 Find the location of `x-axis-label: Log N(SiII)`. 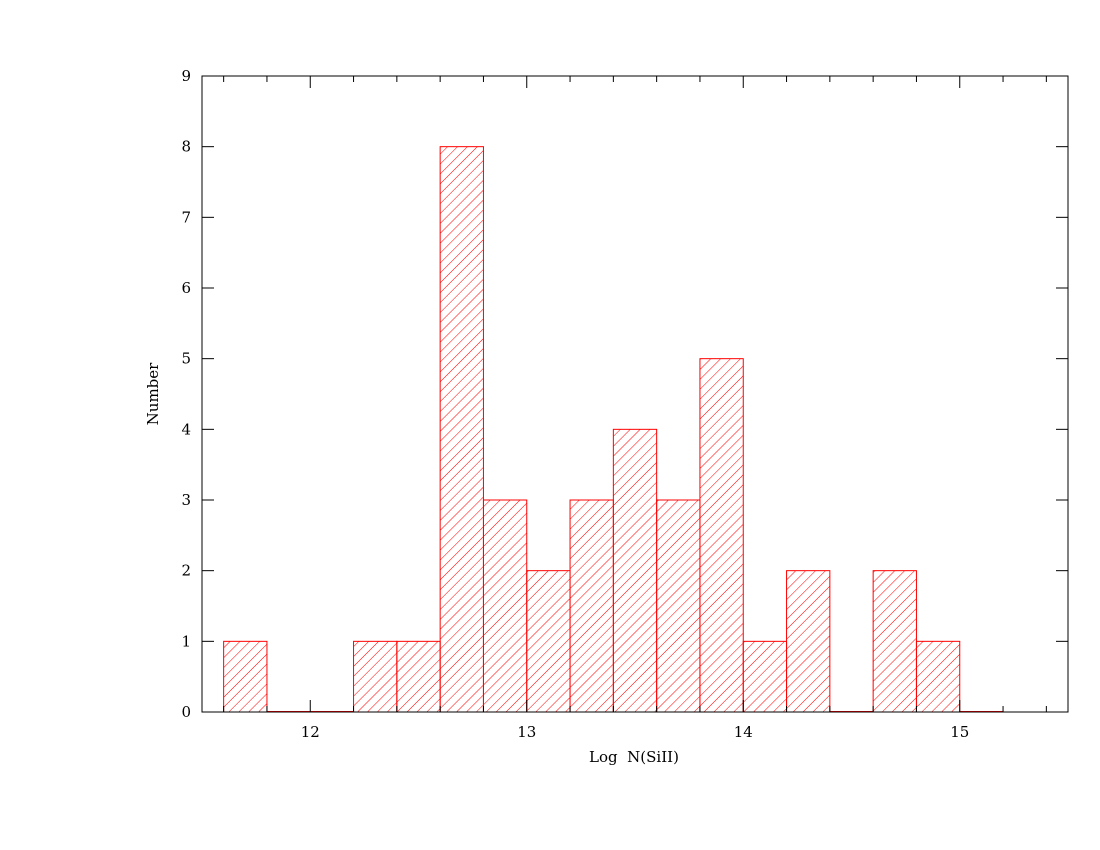

x-axis-label: Log N(SiII) is located at coordinates (634, 757).